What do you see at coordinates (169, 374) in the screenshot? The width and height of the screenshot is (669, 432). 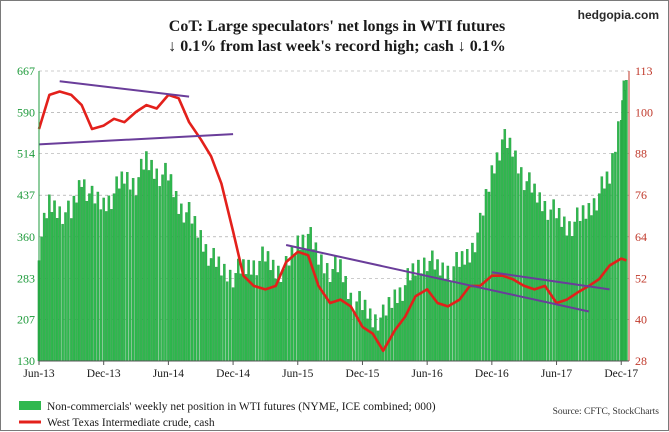 I see `x-tick-label: Jun-14` at bounding box center [169, 374].